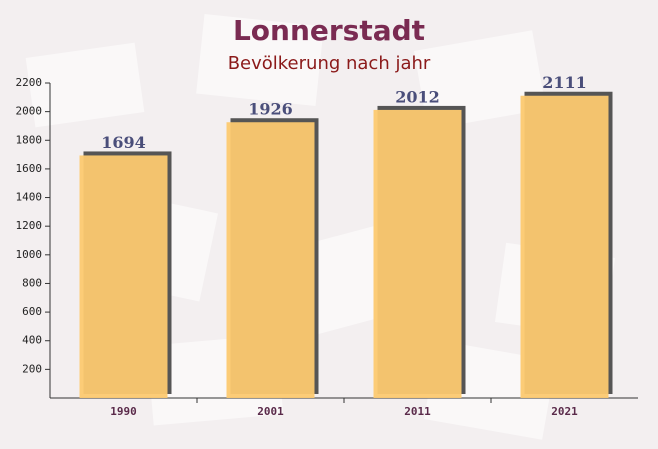  What do you see at coordinates (29, 197) in the screenshot?
I see `y-tick-label: 1400` at bounding box center [29, 197].